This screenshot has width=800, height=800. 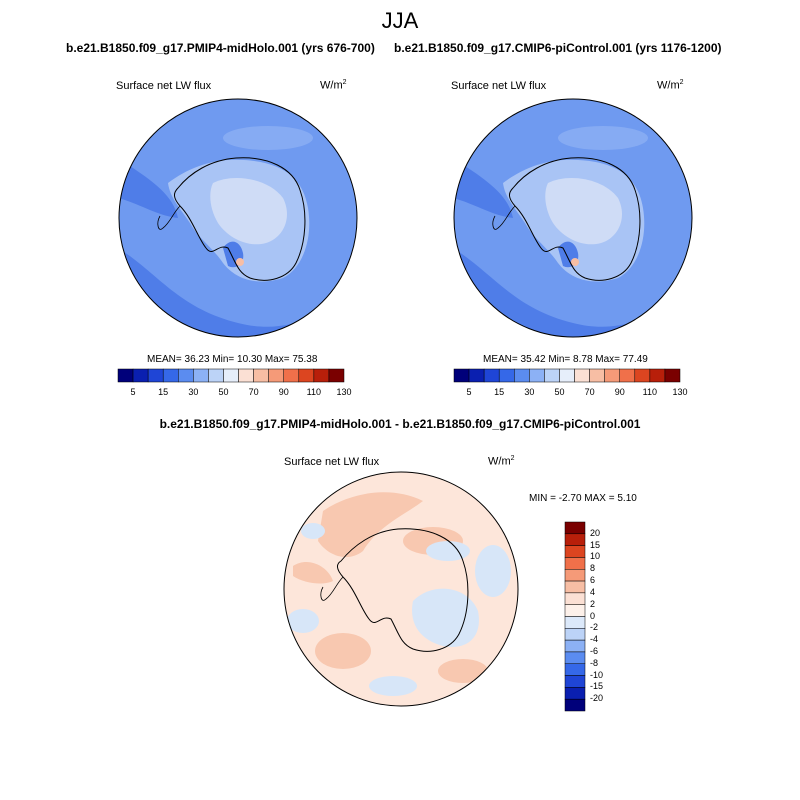 I want to click on colorbar-tick-label: 20, so click(x=595, y=532).